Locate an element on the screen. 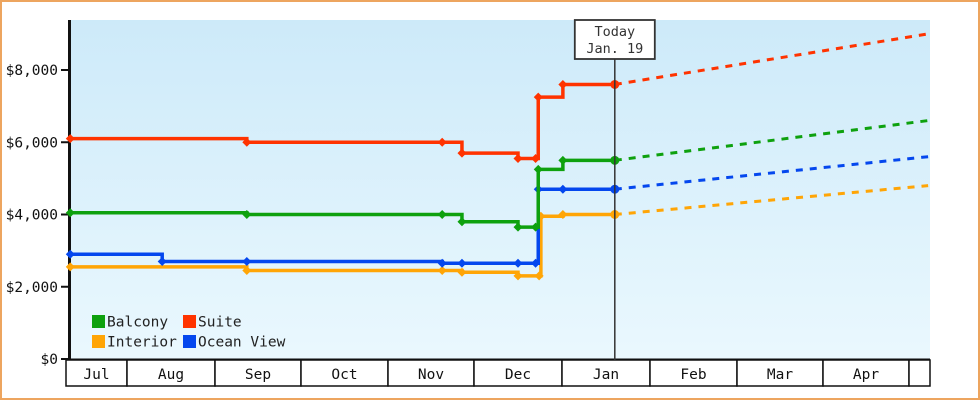  y-tick-label-6000: $6,000 is located at coordinates (32, 143).